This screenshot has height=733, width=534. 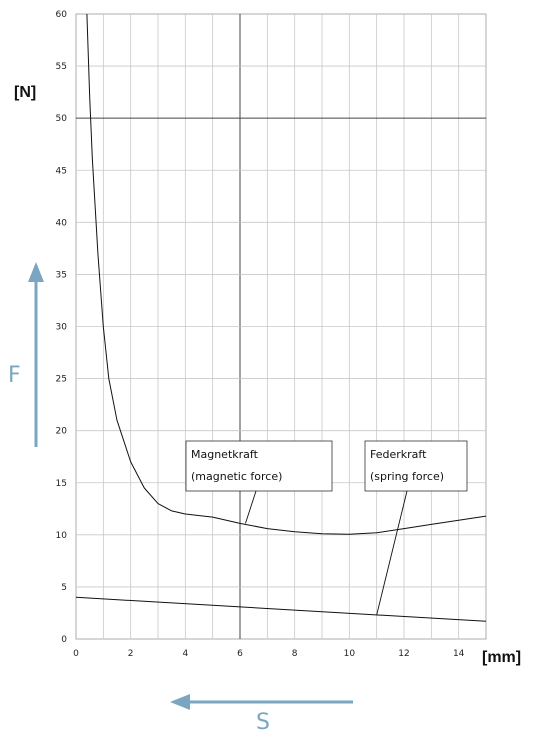 I want to click on y-tick-label: 10, so click(x=62, y=536).